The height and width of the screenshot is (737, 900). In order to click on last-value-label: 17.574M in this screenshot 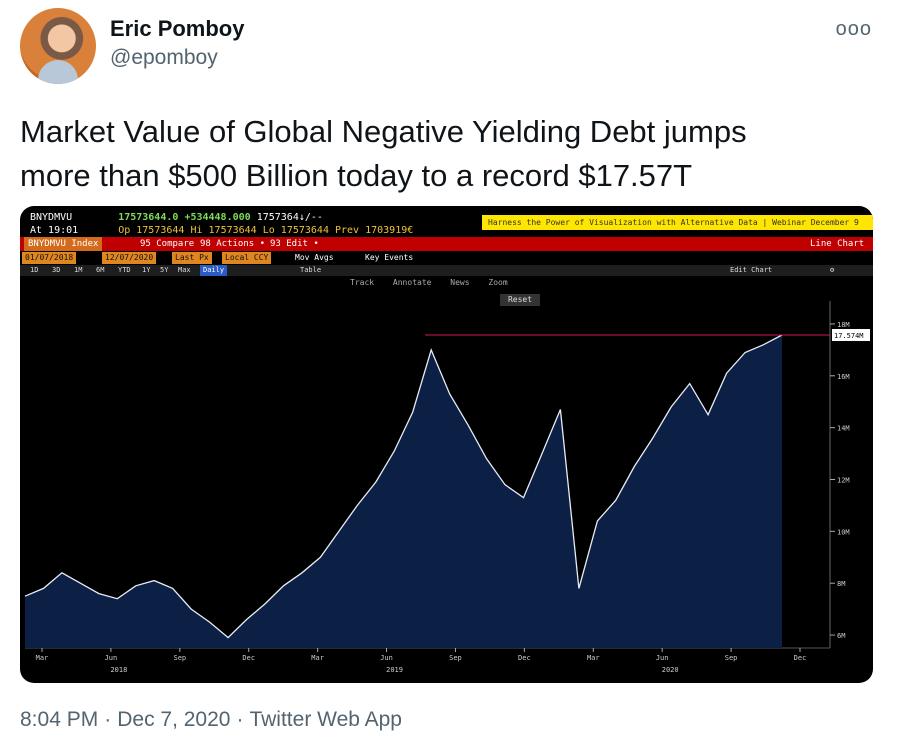, I will do `click(849, 336)`.